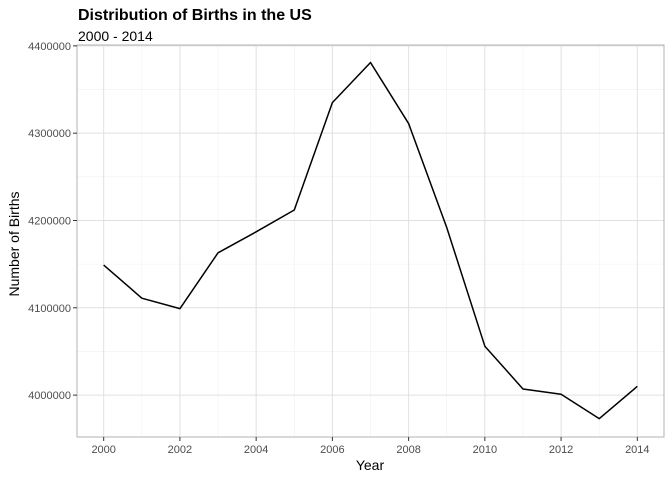 Image resolution: width=672 pixels, height=480 pixels. I want to click on x-axis-ticks: 2000 2002 2004 2006 2008 2010 2012 2014, so click(370, 446).